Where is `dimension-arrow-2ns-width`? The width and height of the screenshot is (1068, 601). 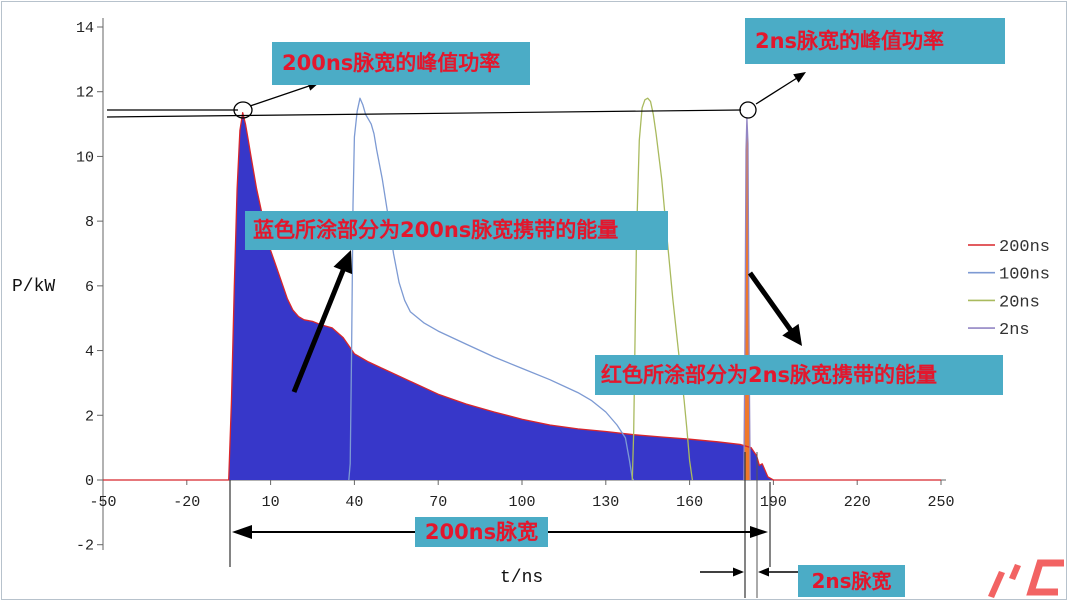 dimension-arrow-2ns-width is located at coordinates (749, 572).